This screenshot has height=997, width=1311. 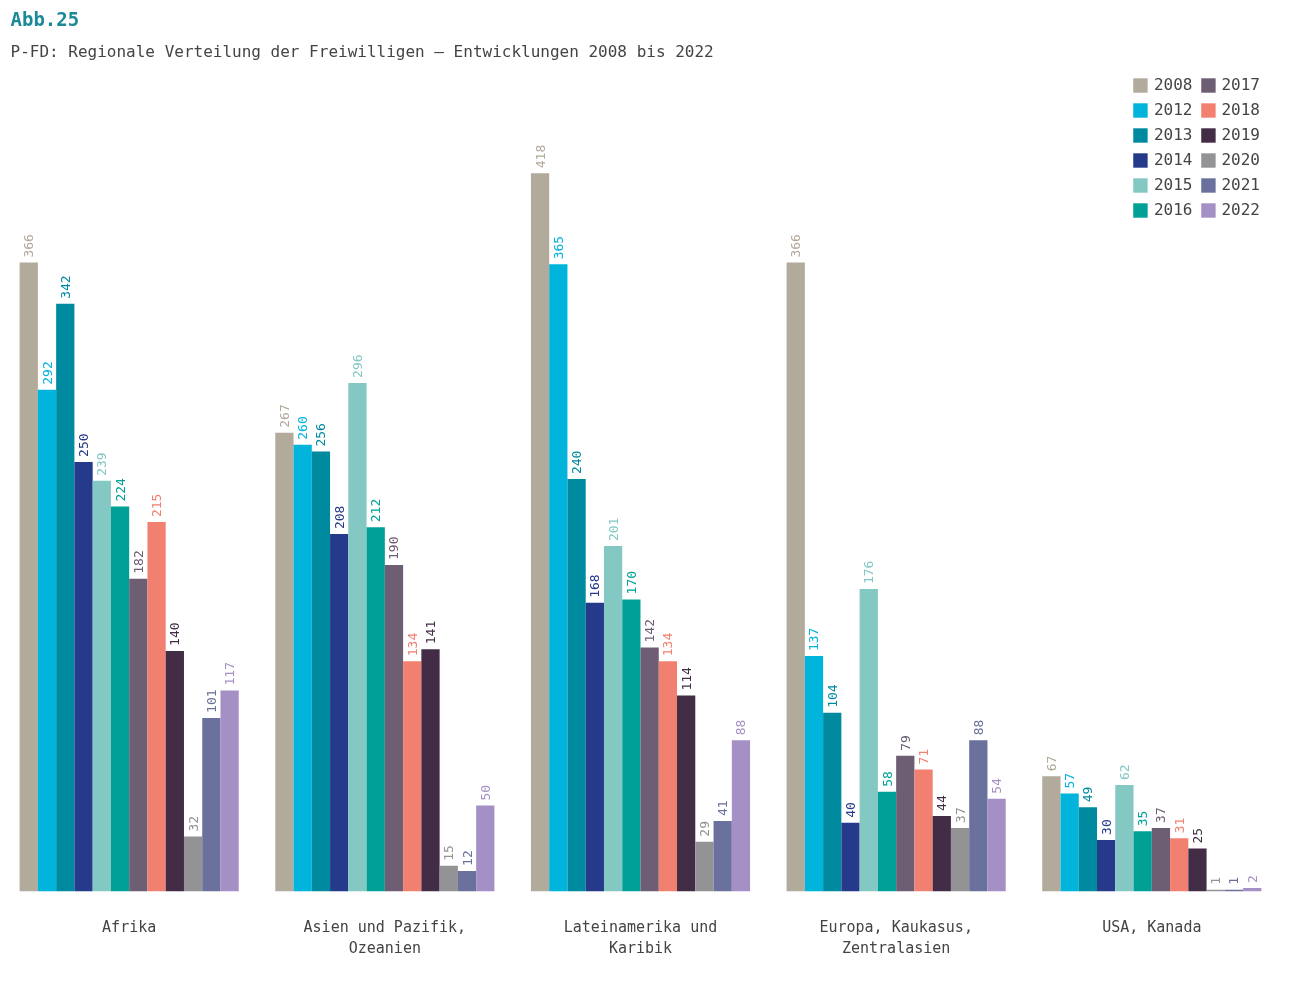 I want to click on data-label: 35, so click(x=1143, y=818).